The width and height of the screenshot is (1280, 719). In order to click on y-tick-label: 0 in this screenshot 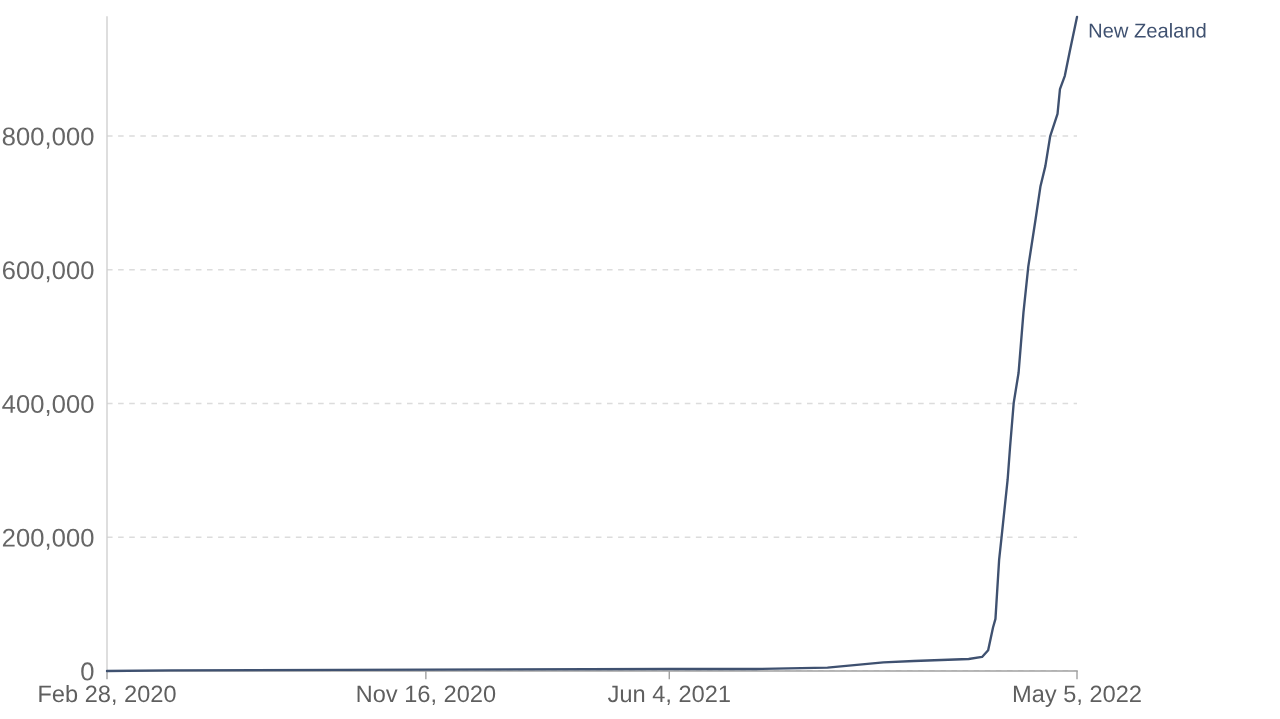, I will do `click(87, 671)`.